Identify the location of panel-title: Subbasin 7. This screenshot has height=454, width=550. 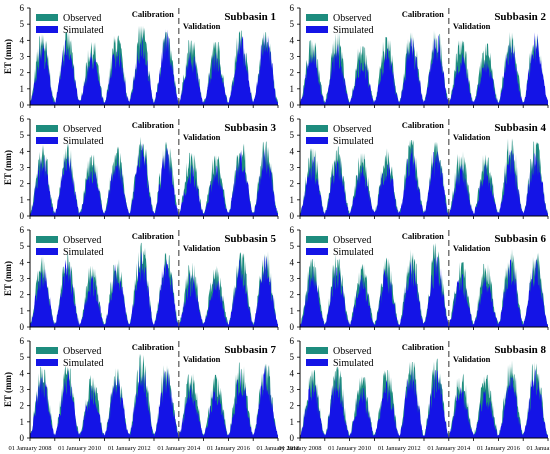
(250, 350).